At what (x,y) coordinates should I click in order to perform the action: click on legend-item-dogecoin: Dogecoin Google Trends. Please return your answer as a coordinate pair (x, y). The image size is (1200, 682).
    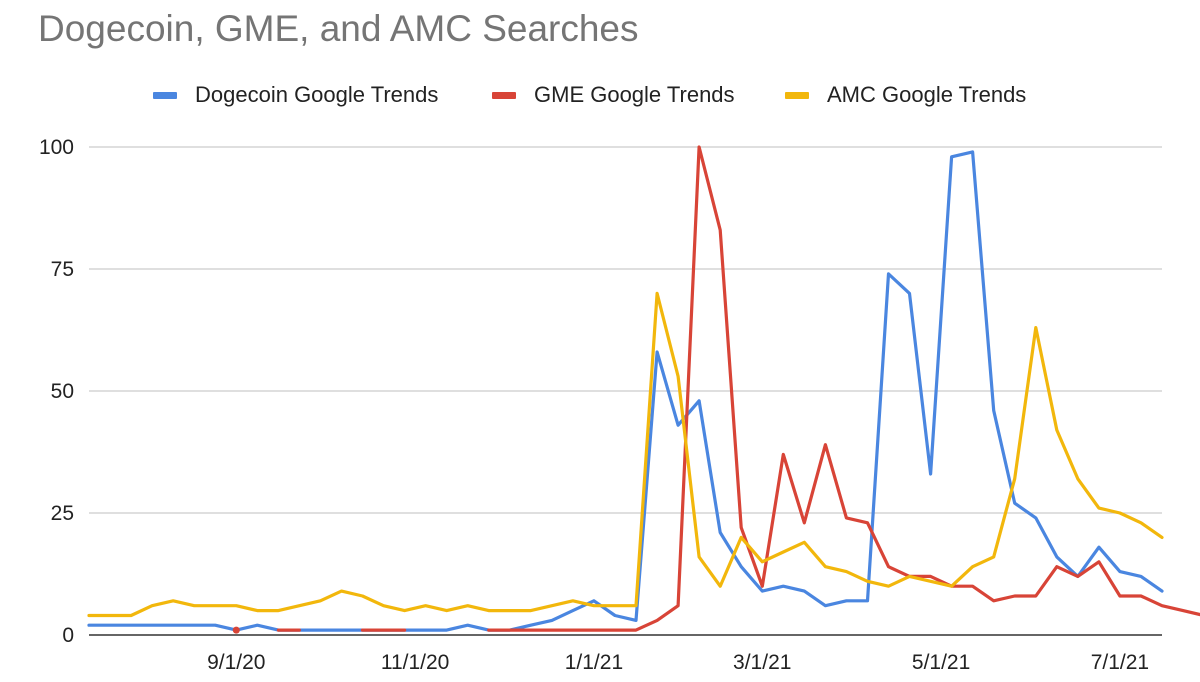
    Looking at the image, I should click on (295, 95).